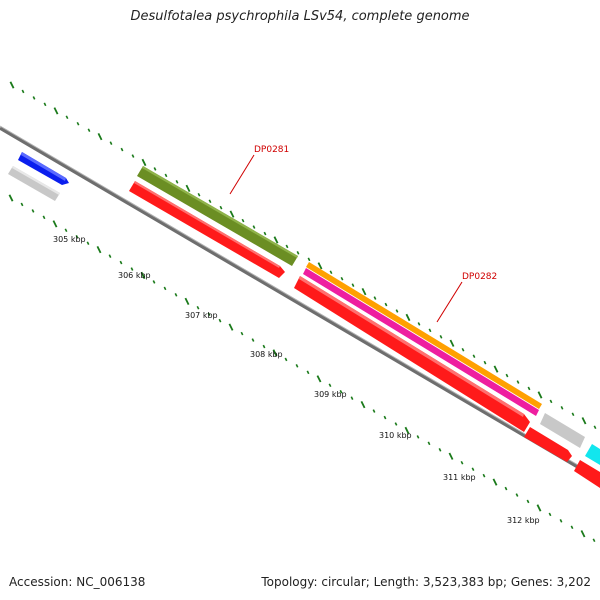 The width and height of the screenshot is (600, 600). I want to click on feature-blue-arrow, so click(43, 168).